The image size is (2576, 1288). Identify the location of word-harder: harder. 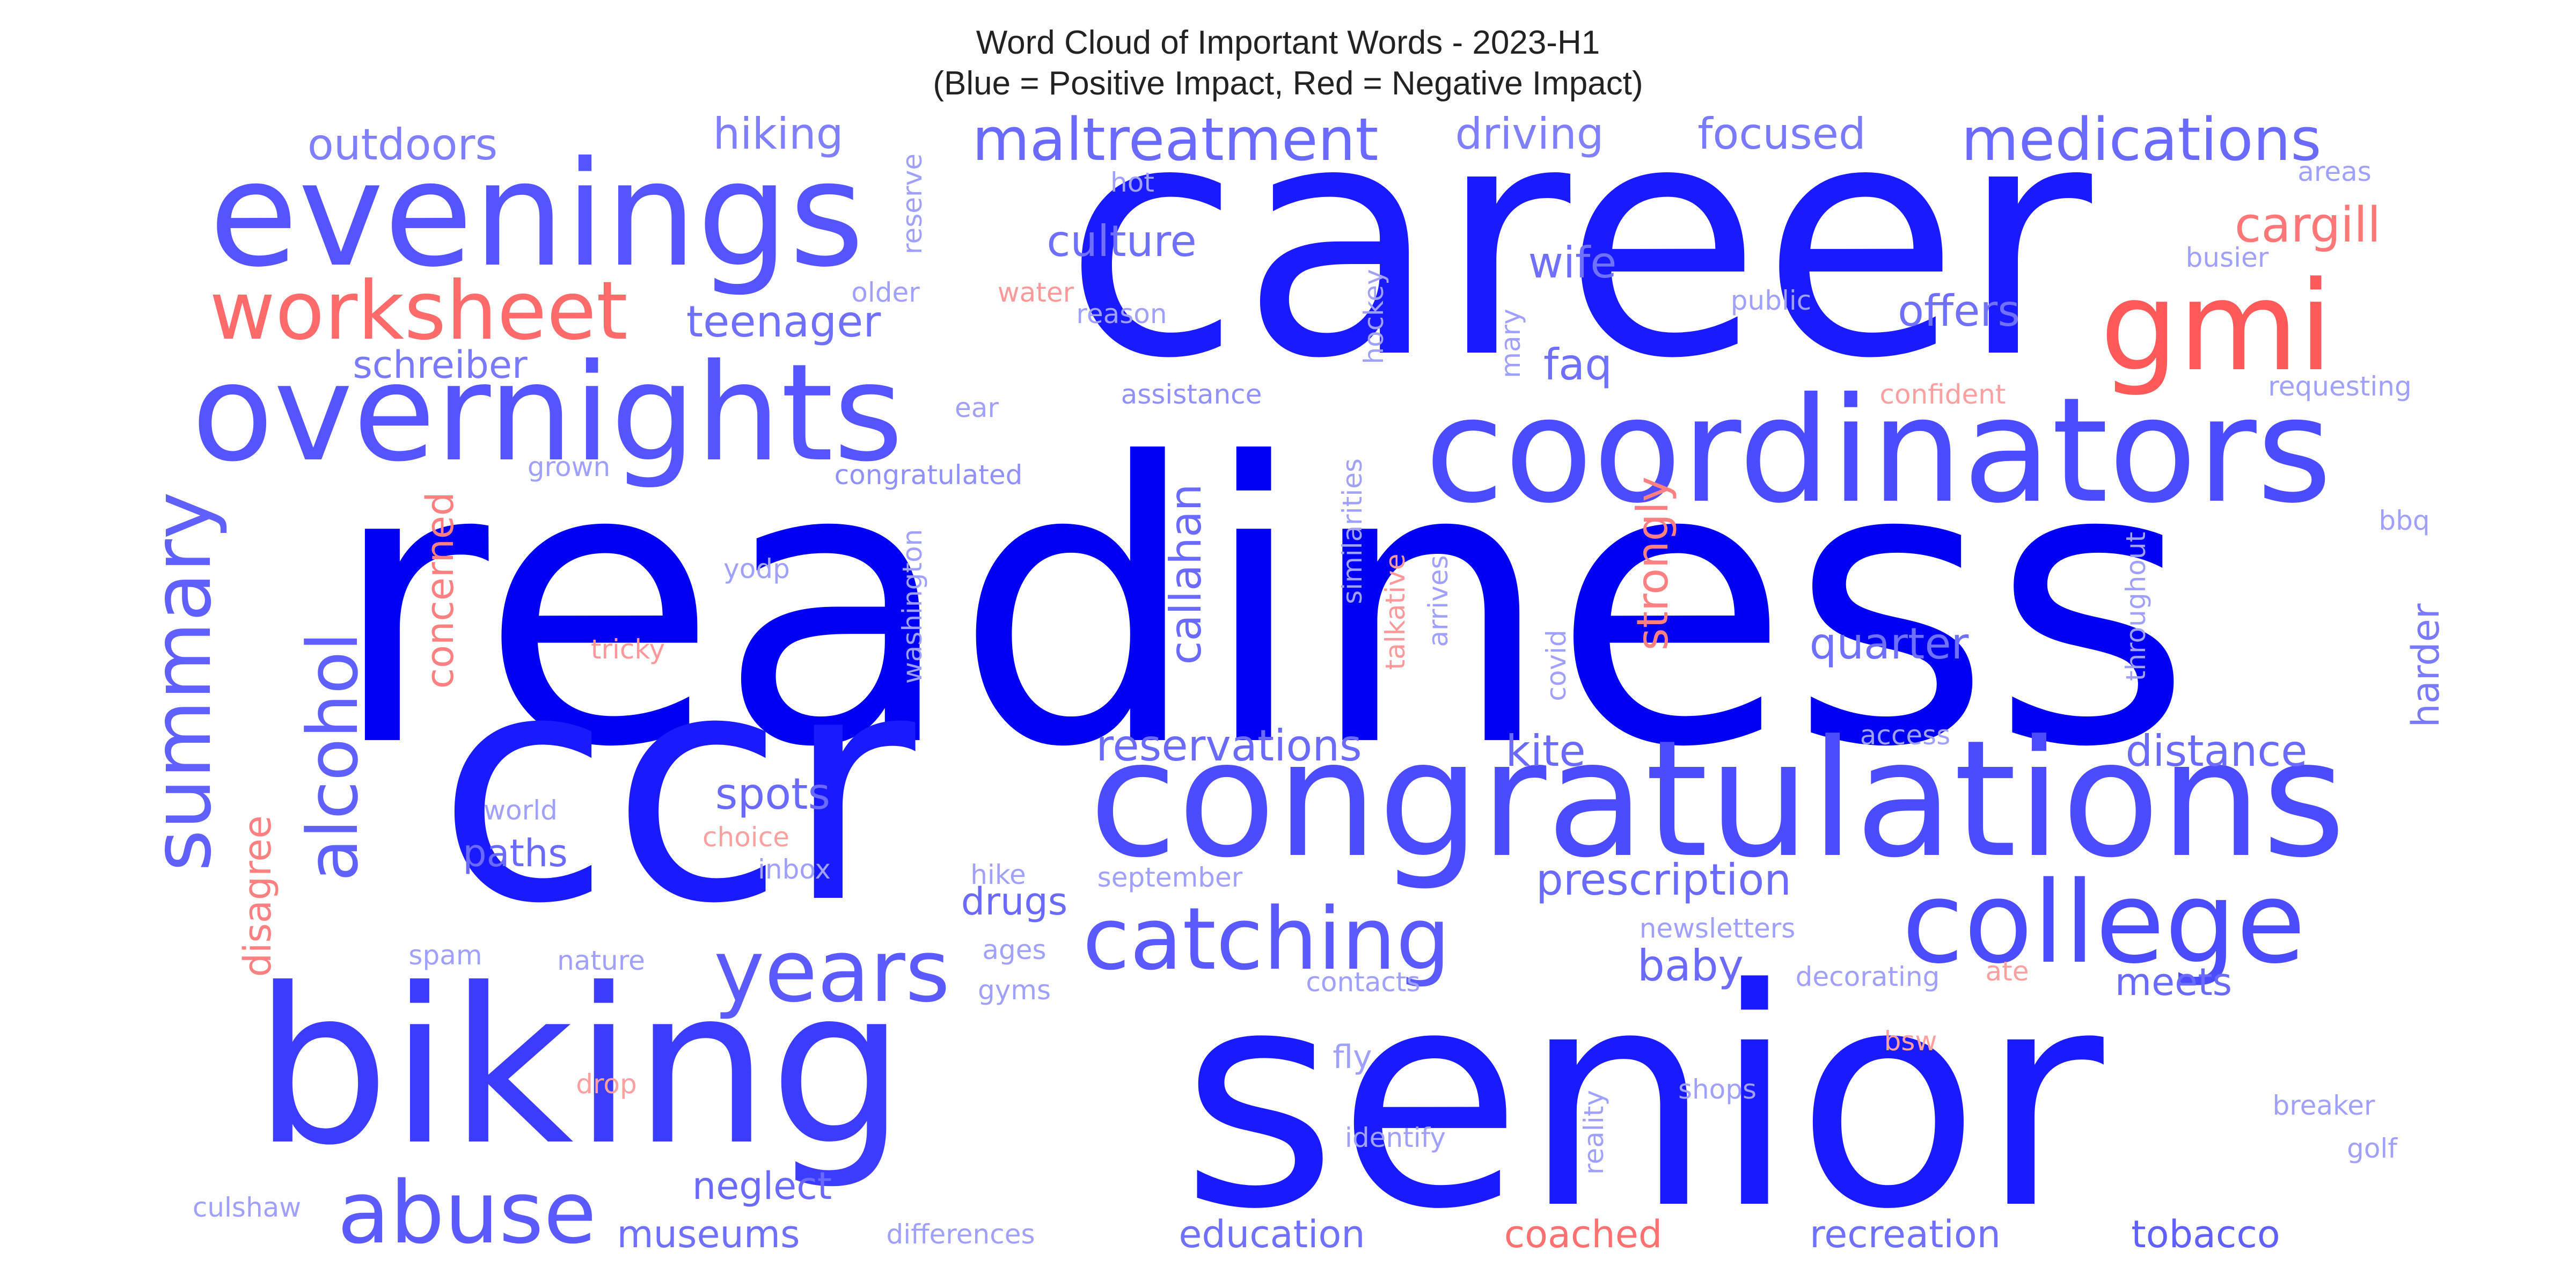
(2426, 665).